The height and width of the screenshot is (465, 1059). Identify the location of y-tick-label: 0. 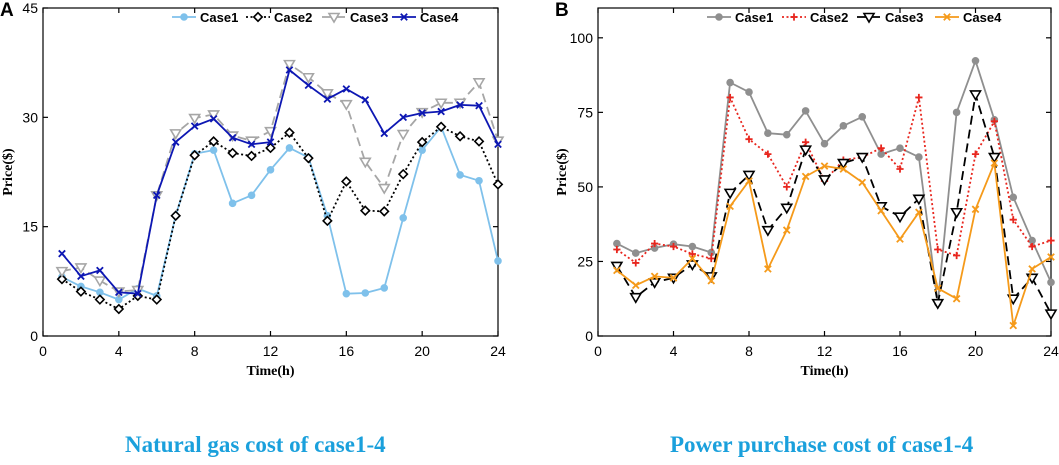
(34, 336).